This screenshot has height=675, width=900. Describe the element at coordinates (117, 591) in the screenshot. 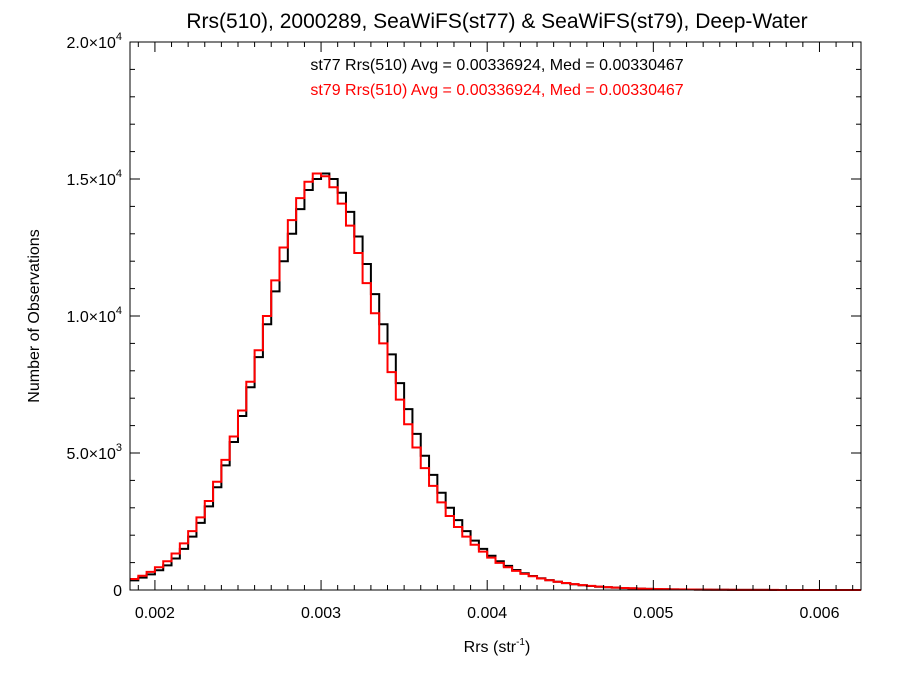

I see `y-tick-label: 0` at that location.